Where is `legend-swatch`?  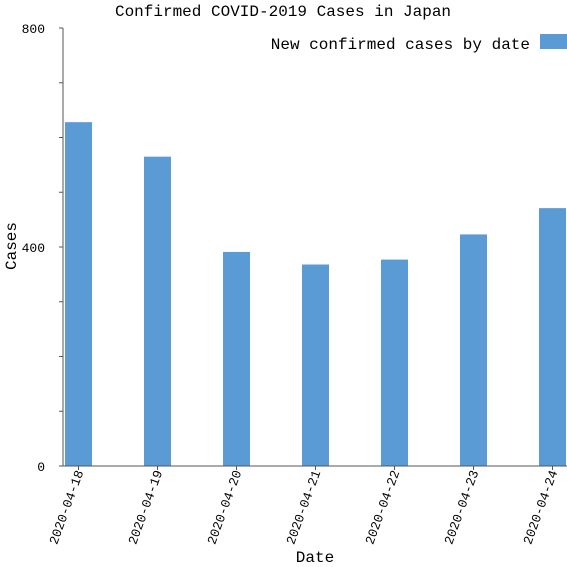
legend-swatch is located at coordinates (553, 41).